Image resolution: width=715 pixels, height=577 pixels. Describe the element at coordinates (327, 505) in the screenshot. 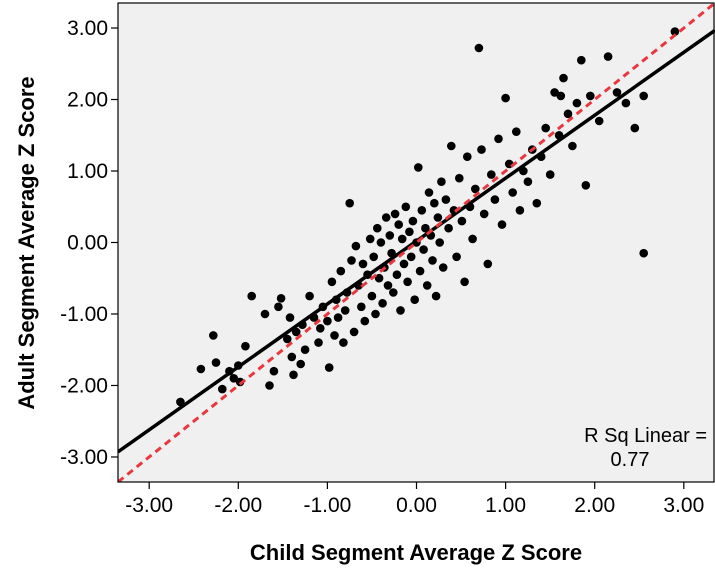

I see `x-tick-label: -1.00` at that location.